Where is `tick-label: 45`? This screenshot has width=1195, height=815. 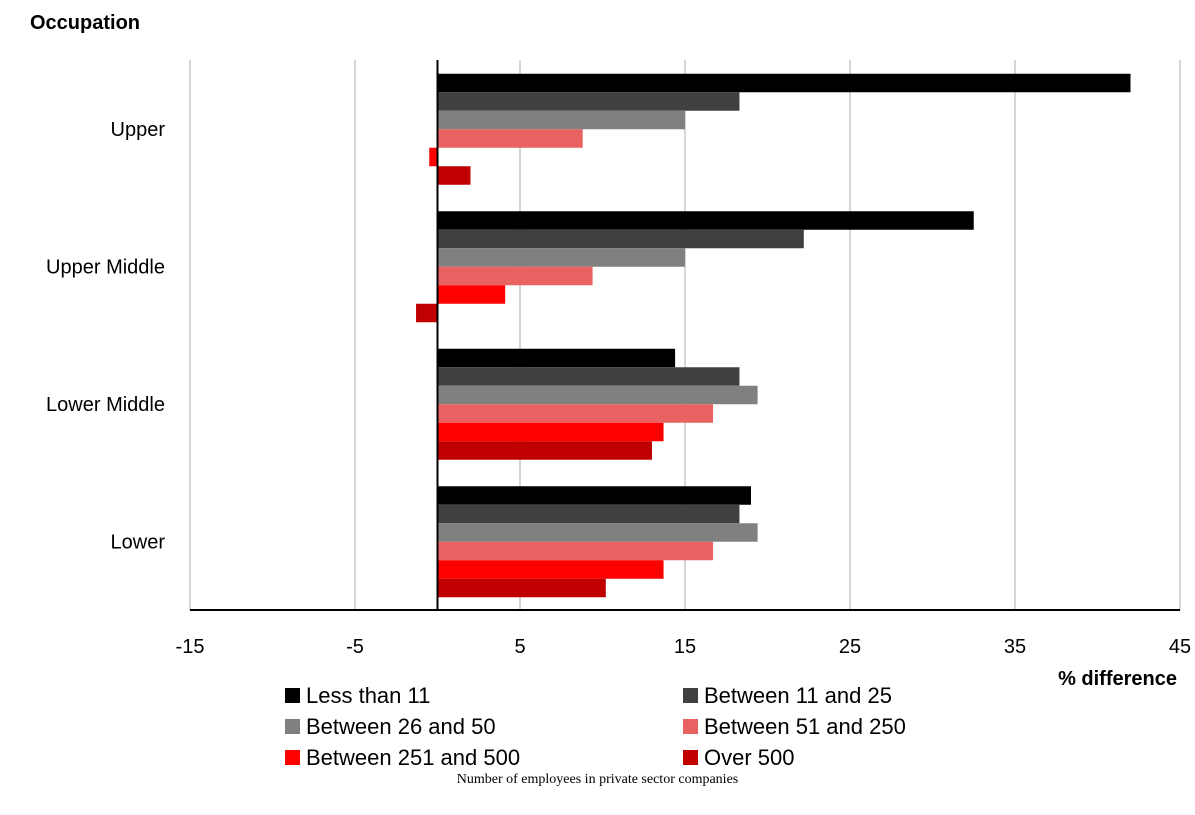 tick-label: 45 is located at coordinates (1180, 647).